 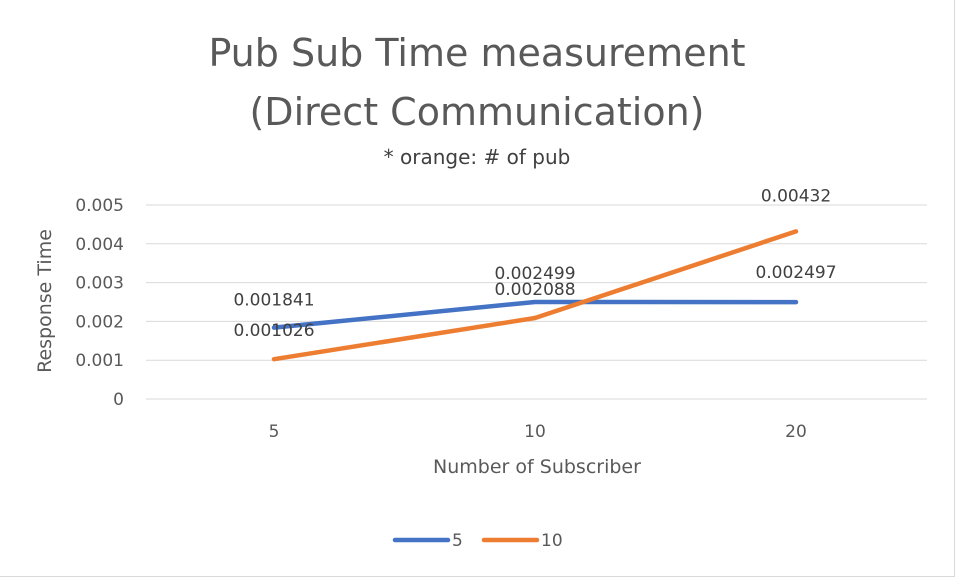 I want to click on x-axis-ticks: 5 10 20, so click(x=538, y=432).